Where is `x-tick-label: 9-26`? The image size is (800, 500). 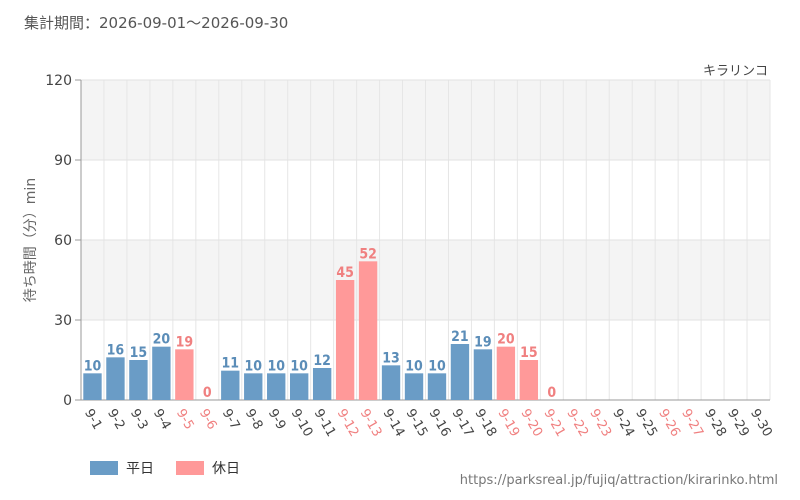 x-tick-label: 9-26 is located at coordinates (669, 423).